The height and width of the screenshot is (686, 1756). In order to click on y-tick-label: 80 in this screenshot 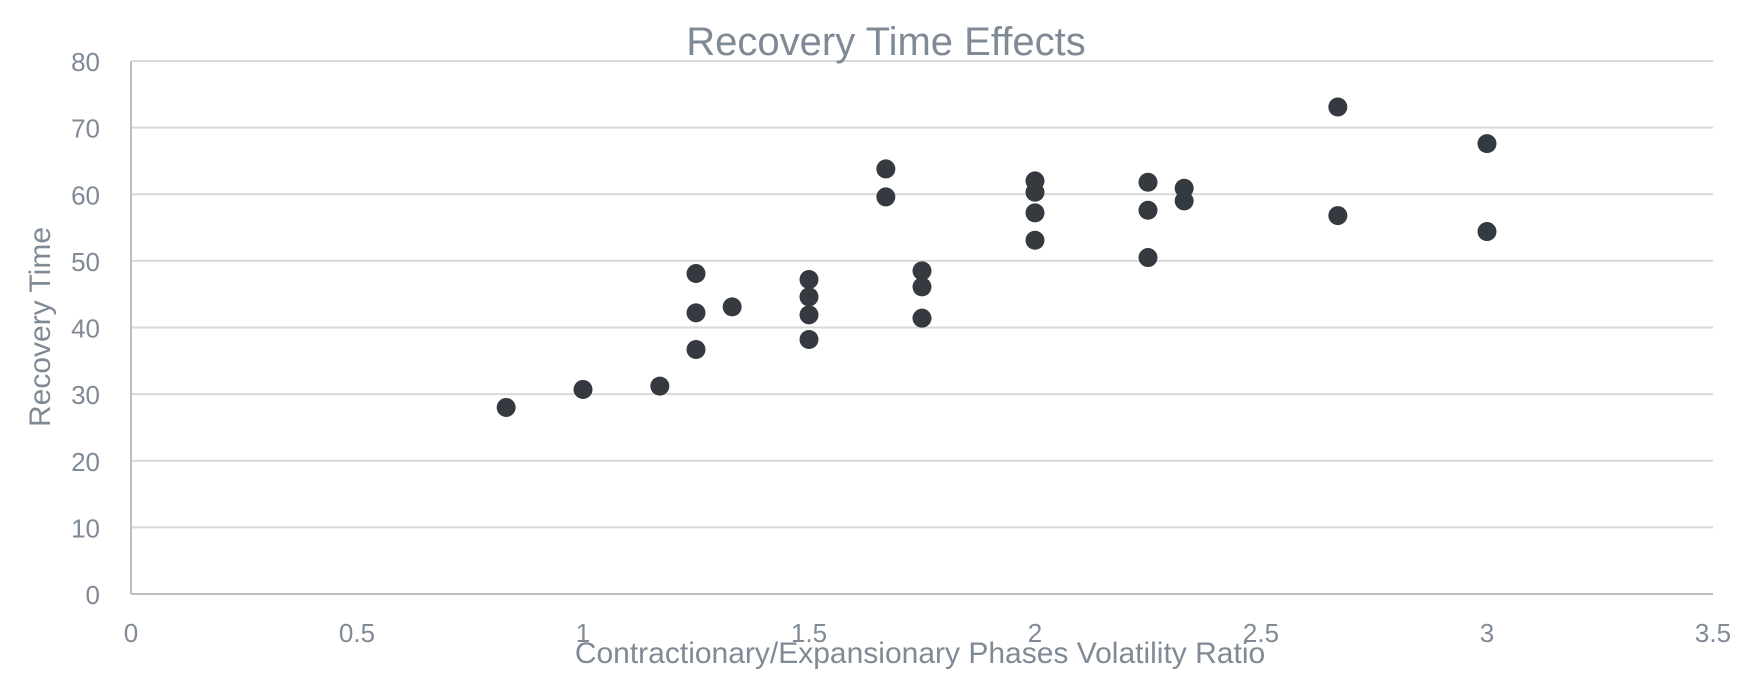, I will do `click(85, 62)`.